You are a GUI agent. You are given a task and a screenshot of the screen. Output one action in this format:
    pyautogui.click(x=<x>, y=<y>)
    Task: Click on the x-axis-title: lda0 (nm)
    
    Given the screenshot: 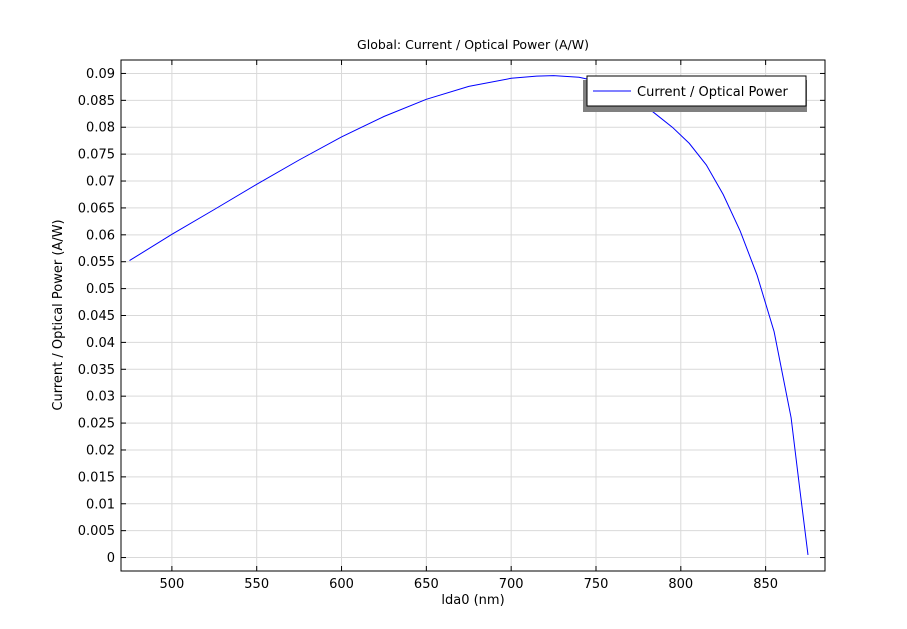 What is the action you would take?
    pyautogui.click(x=472, y=600)
    